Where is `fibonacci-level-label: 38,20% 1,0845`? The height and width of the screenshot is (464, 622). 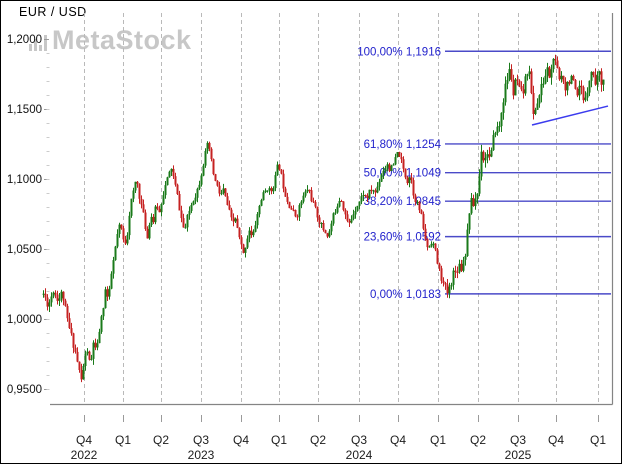 fibonacci-level-label: 38,20% 1,0845 is located at coordinates (402, 202).